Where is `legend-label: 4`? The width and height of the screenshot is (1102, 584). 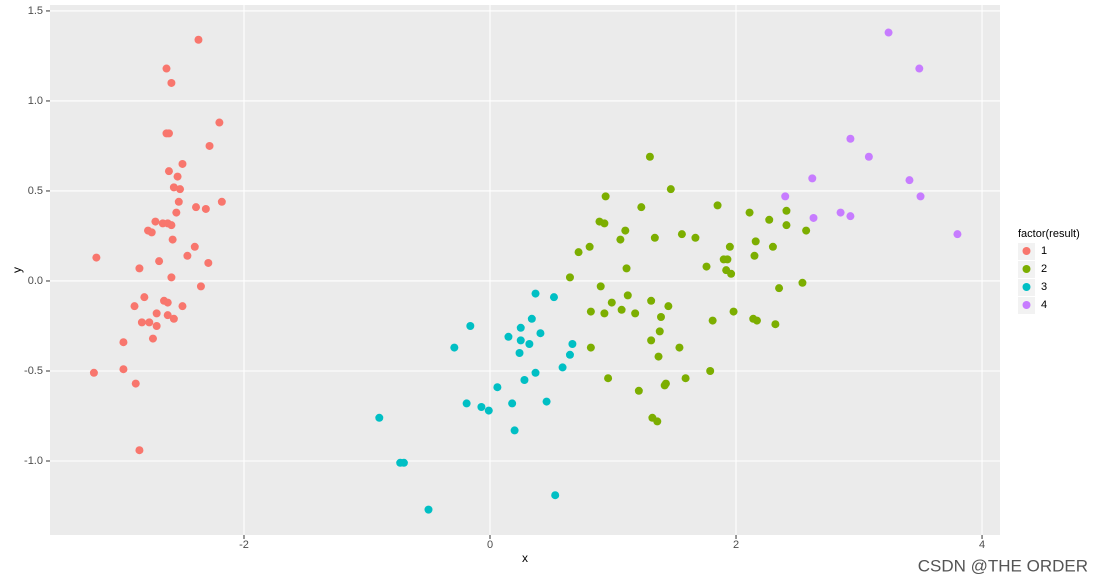
legend-label: 4 is located at coordinates (1044, 305).